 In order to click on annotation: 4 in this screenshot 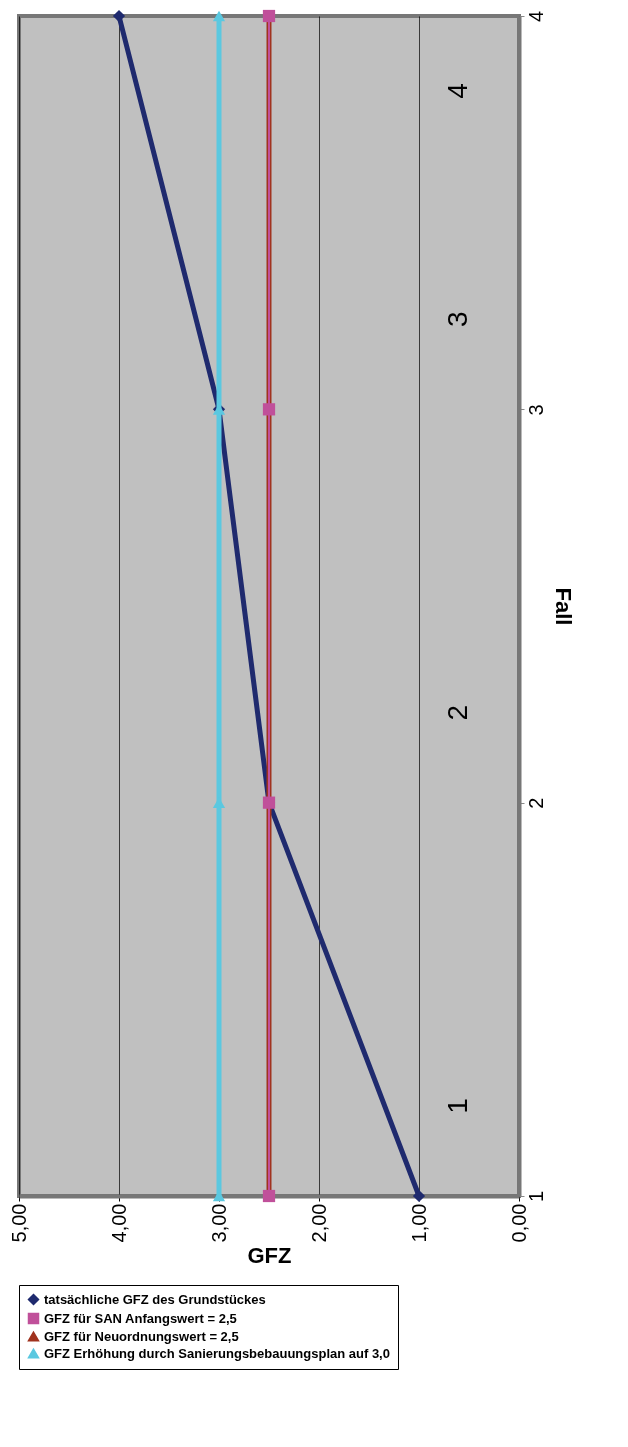, I will do `click(457, 91)`.